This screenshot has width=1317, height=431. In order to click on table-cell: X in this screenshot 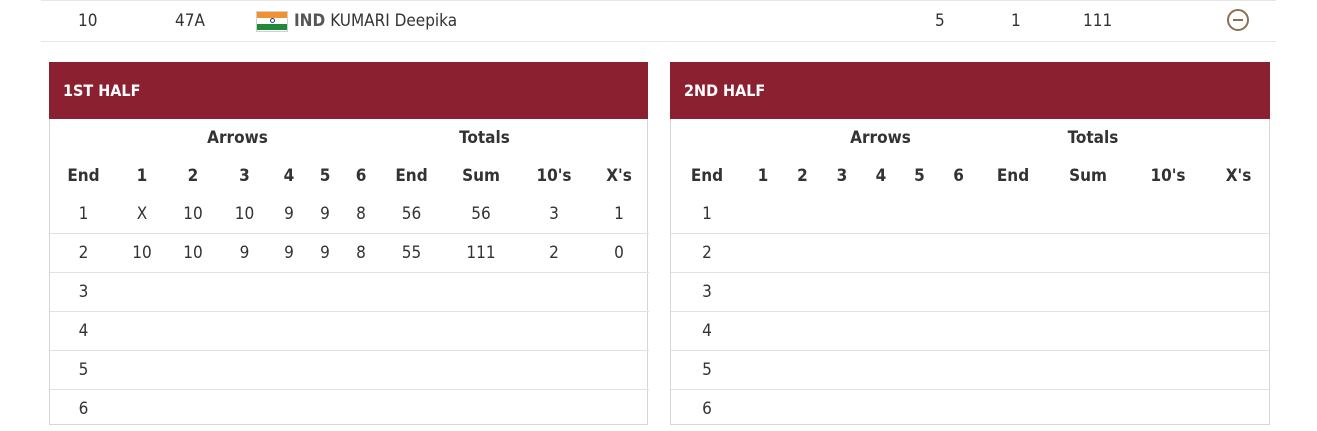, I will do `click(142, 214)`.